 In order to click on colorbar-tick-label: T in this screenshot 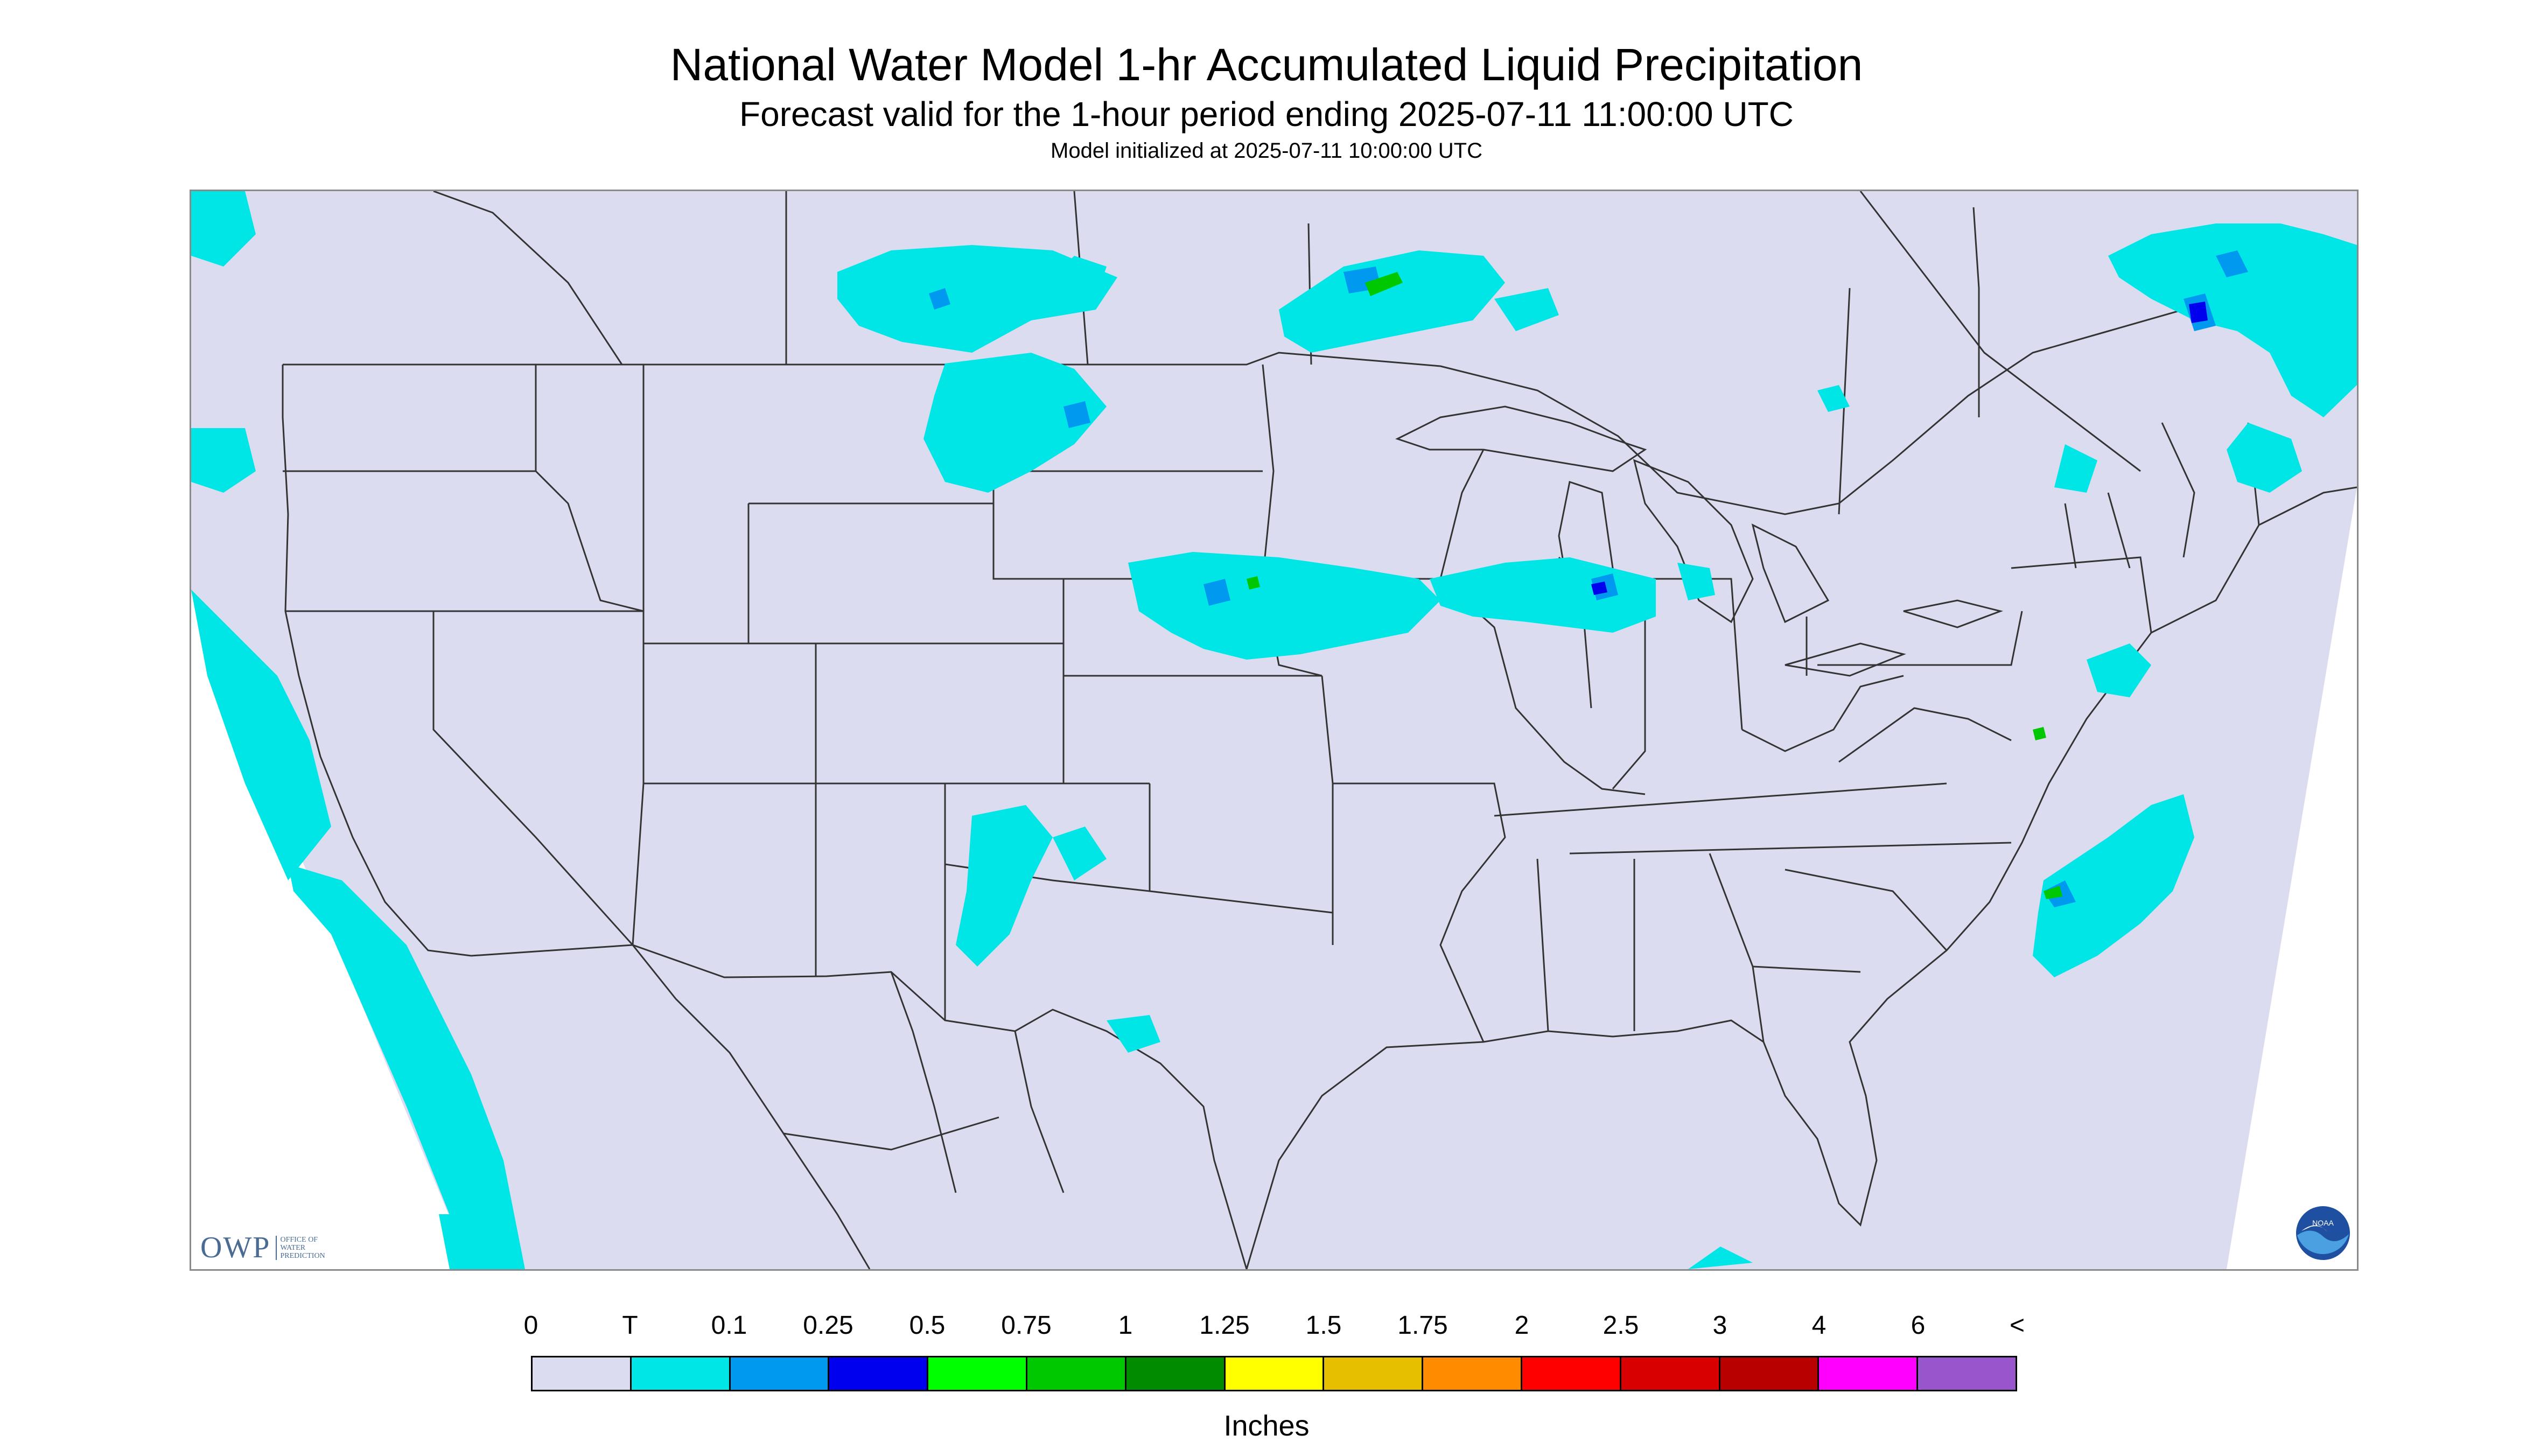, I will do `click(630, 1325)`.